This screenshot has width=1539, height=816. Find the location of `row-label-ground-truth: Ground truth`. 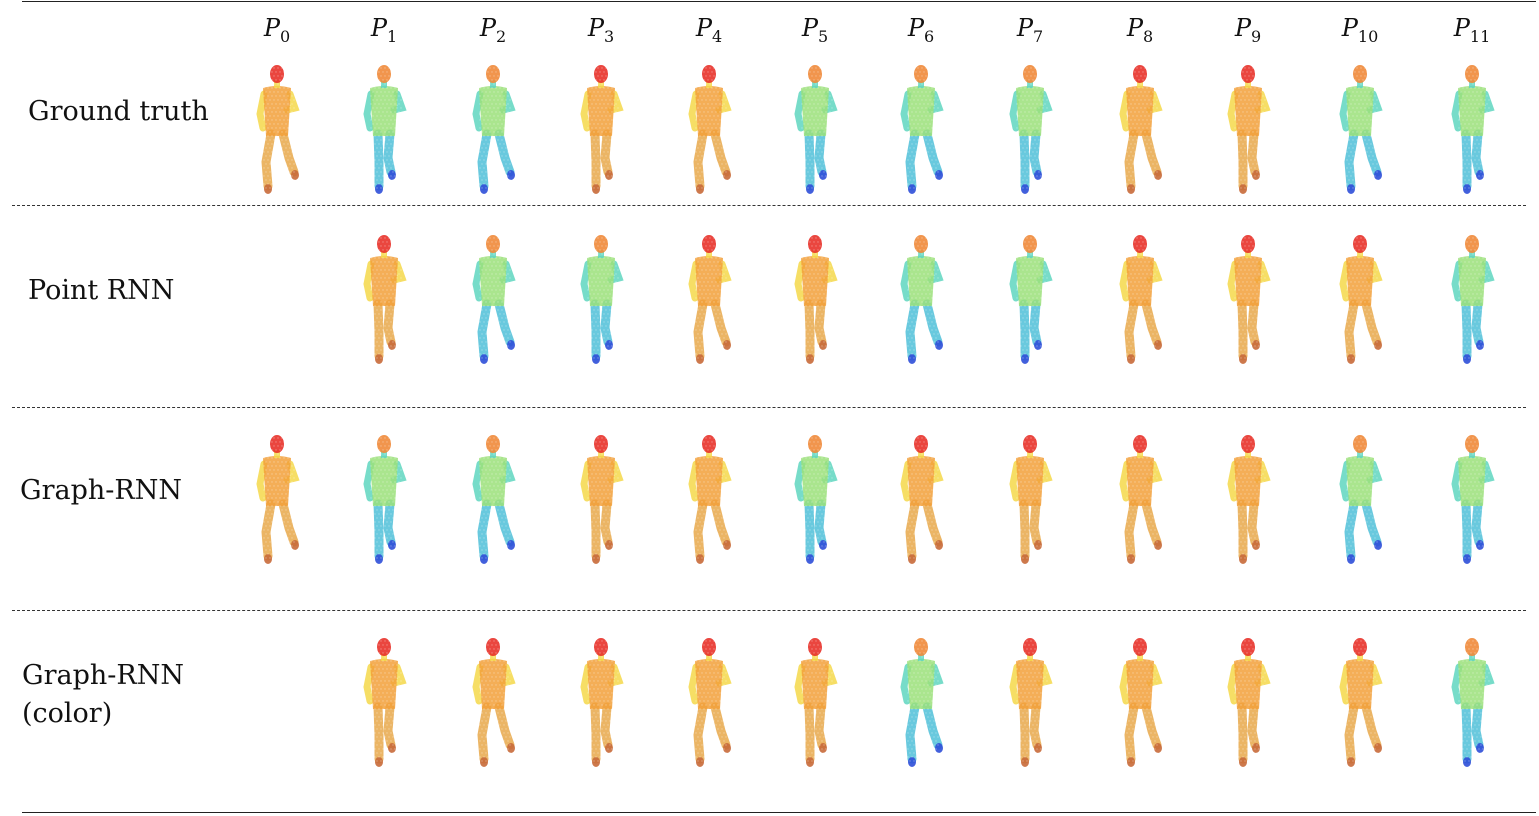

row-label-ground-truth: Ground truth is located at coordinates (118, 111).